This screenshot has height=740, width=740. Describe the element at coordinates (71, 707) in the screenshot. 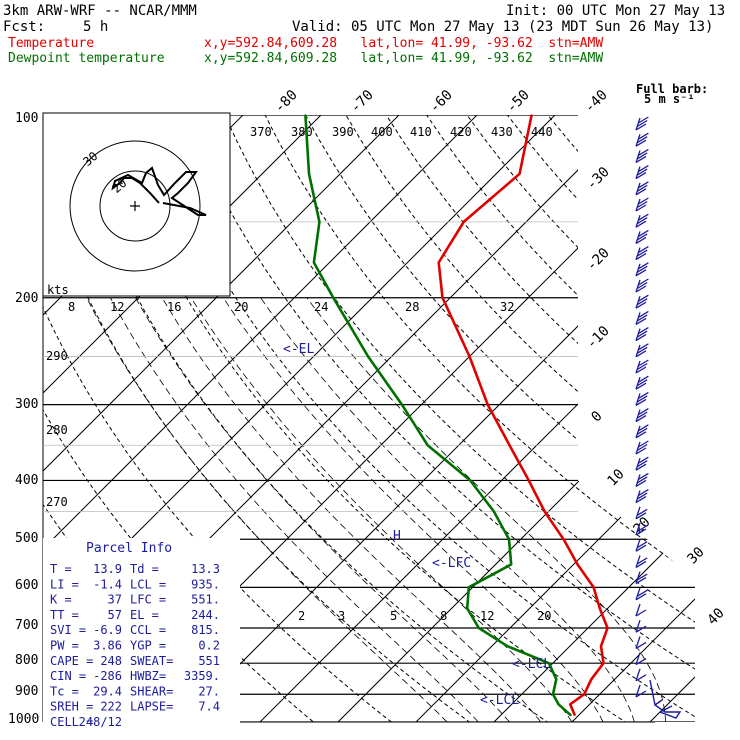

I see `parcel-row-9-col-0: SREH =` at that location.